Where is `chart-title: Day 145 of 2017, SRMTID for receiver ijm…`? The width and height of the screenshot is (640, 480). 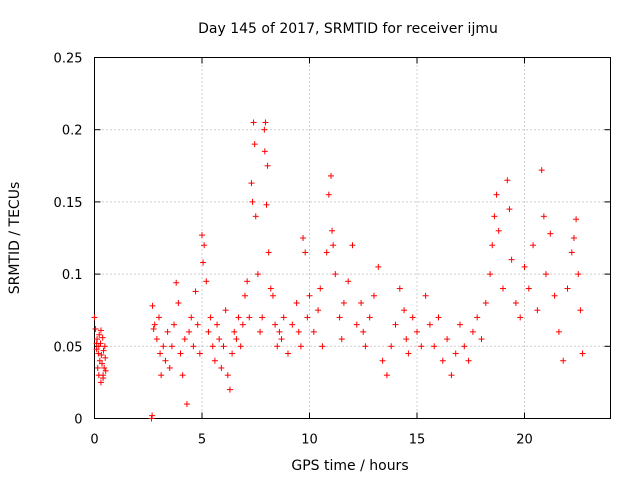 chart-title: Day 145 of 2017, SRMTID for receiver ijm… is located at coordinates (348, 29).